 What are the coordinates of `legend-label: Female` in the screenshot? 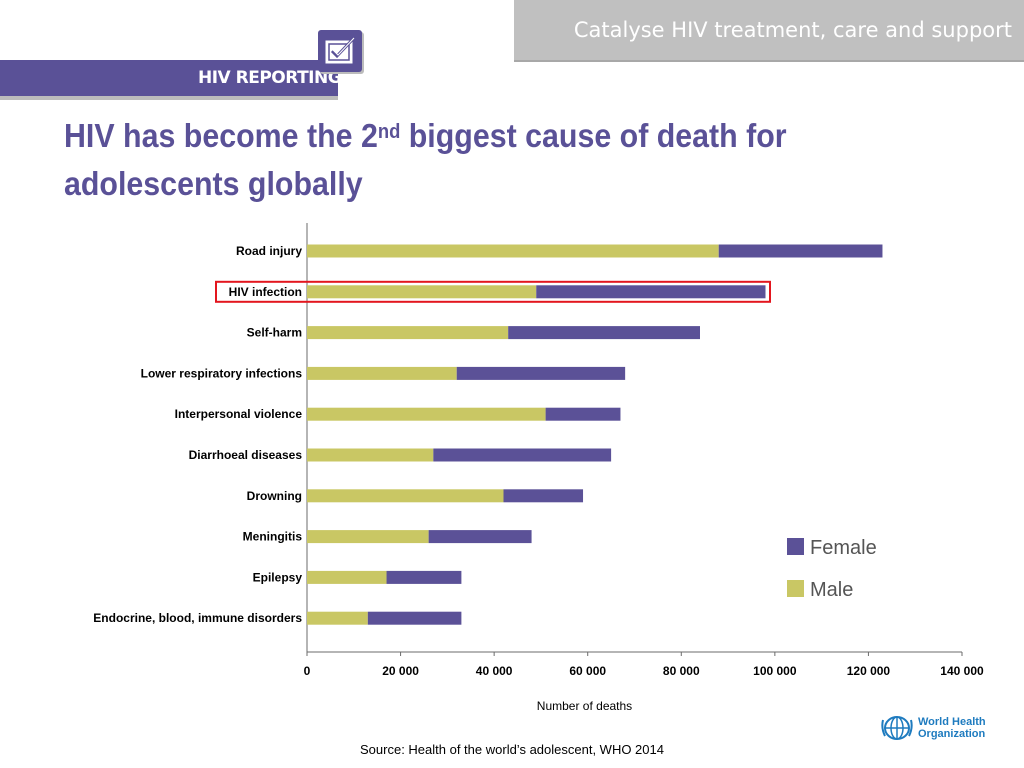 It's located at (843, 548).